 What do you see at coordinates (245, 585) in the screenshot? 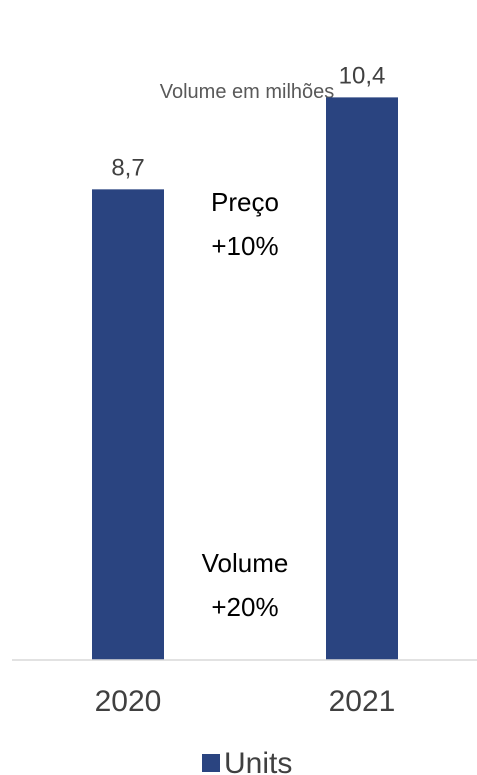
I see `annotation-volume: Volume +20%` at bounding box center [245, 585].